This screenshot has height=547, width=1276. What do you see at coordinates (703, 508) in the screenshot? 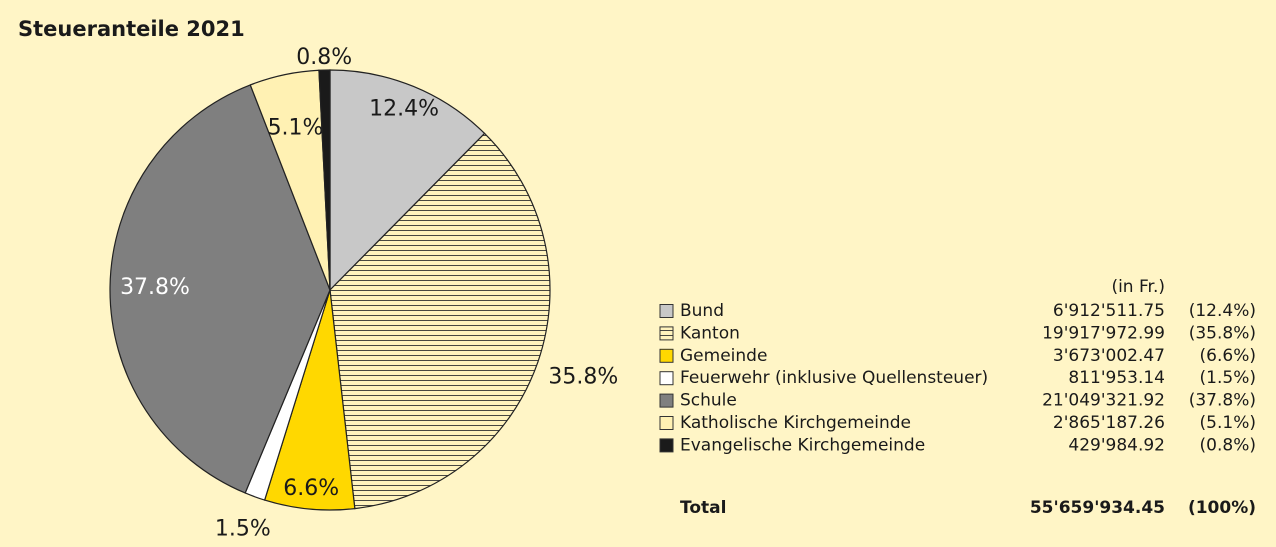
I see `total-label: Total` at bounding box center [703, 508].